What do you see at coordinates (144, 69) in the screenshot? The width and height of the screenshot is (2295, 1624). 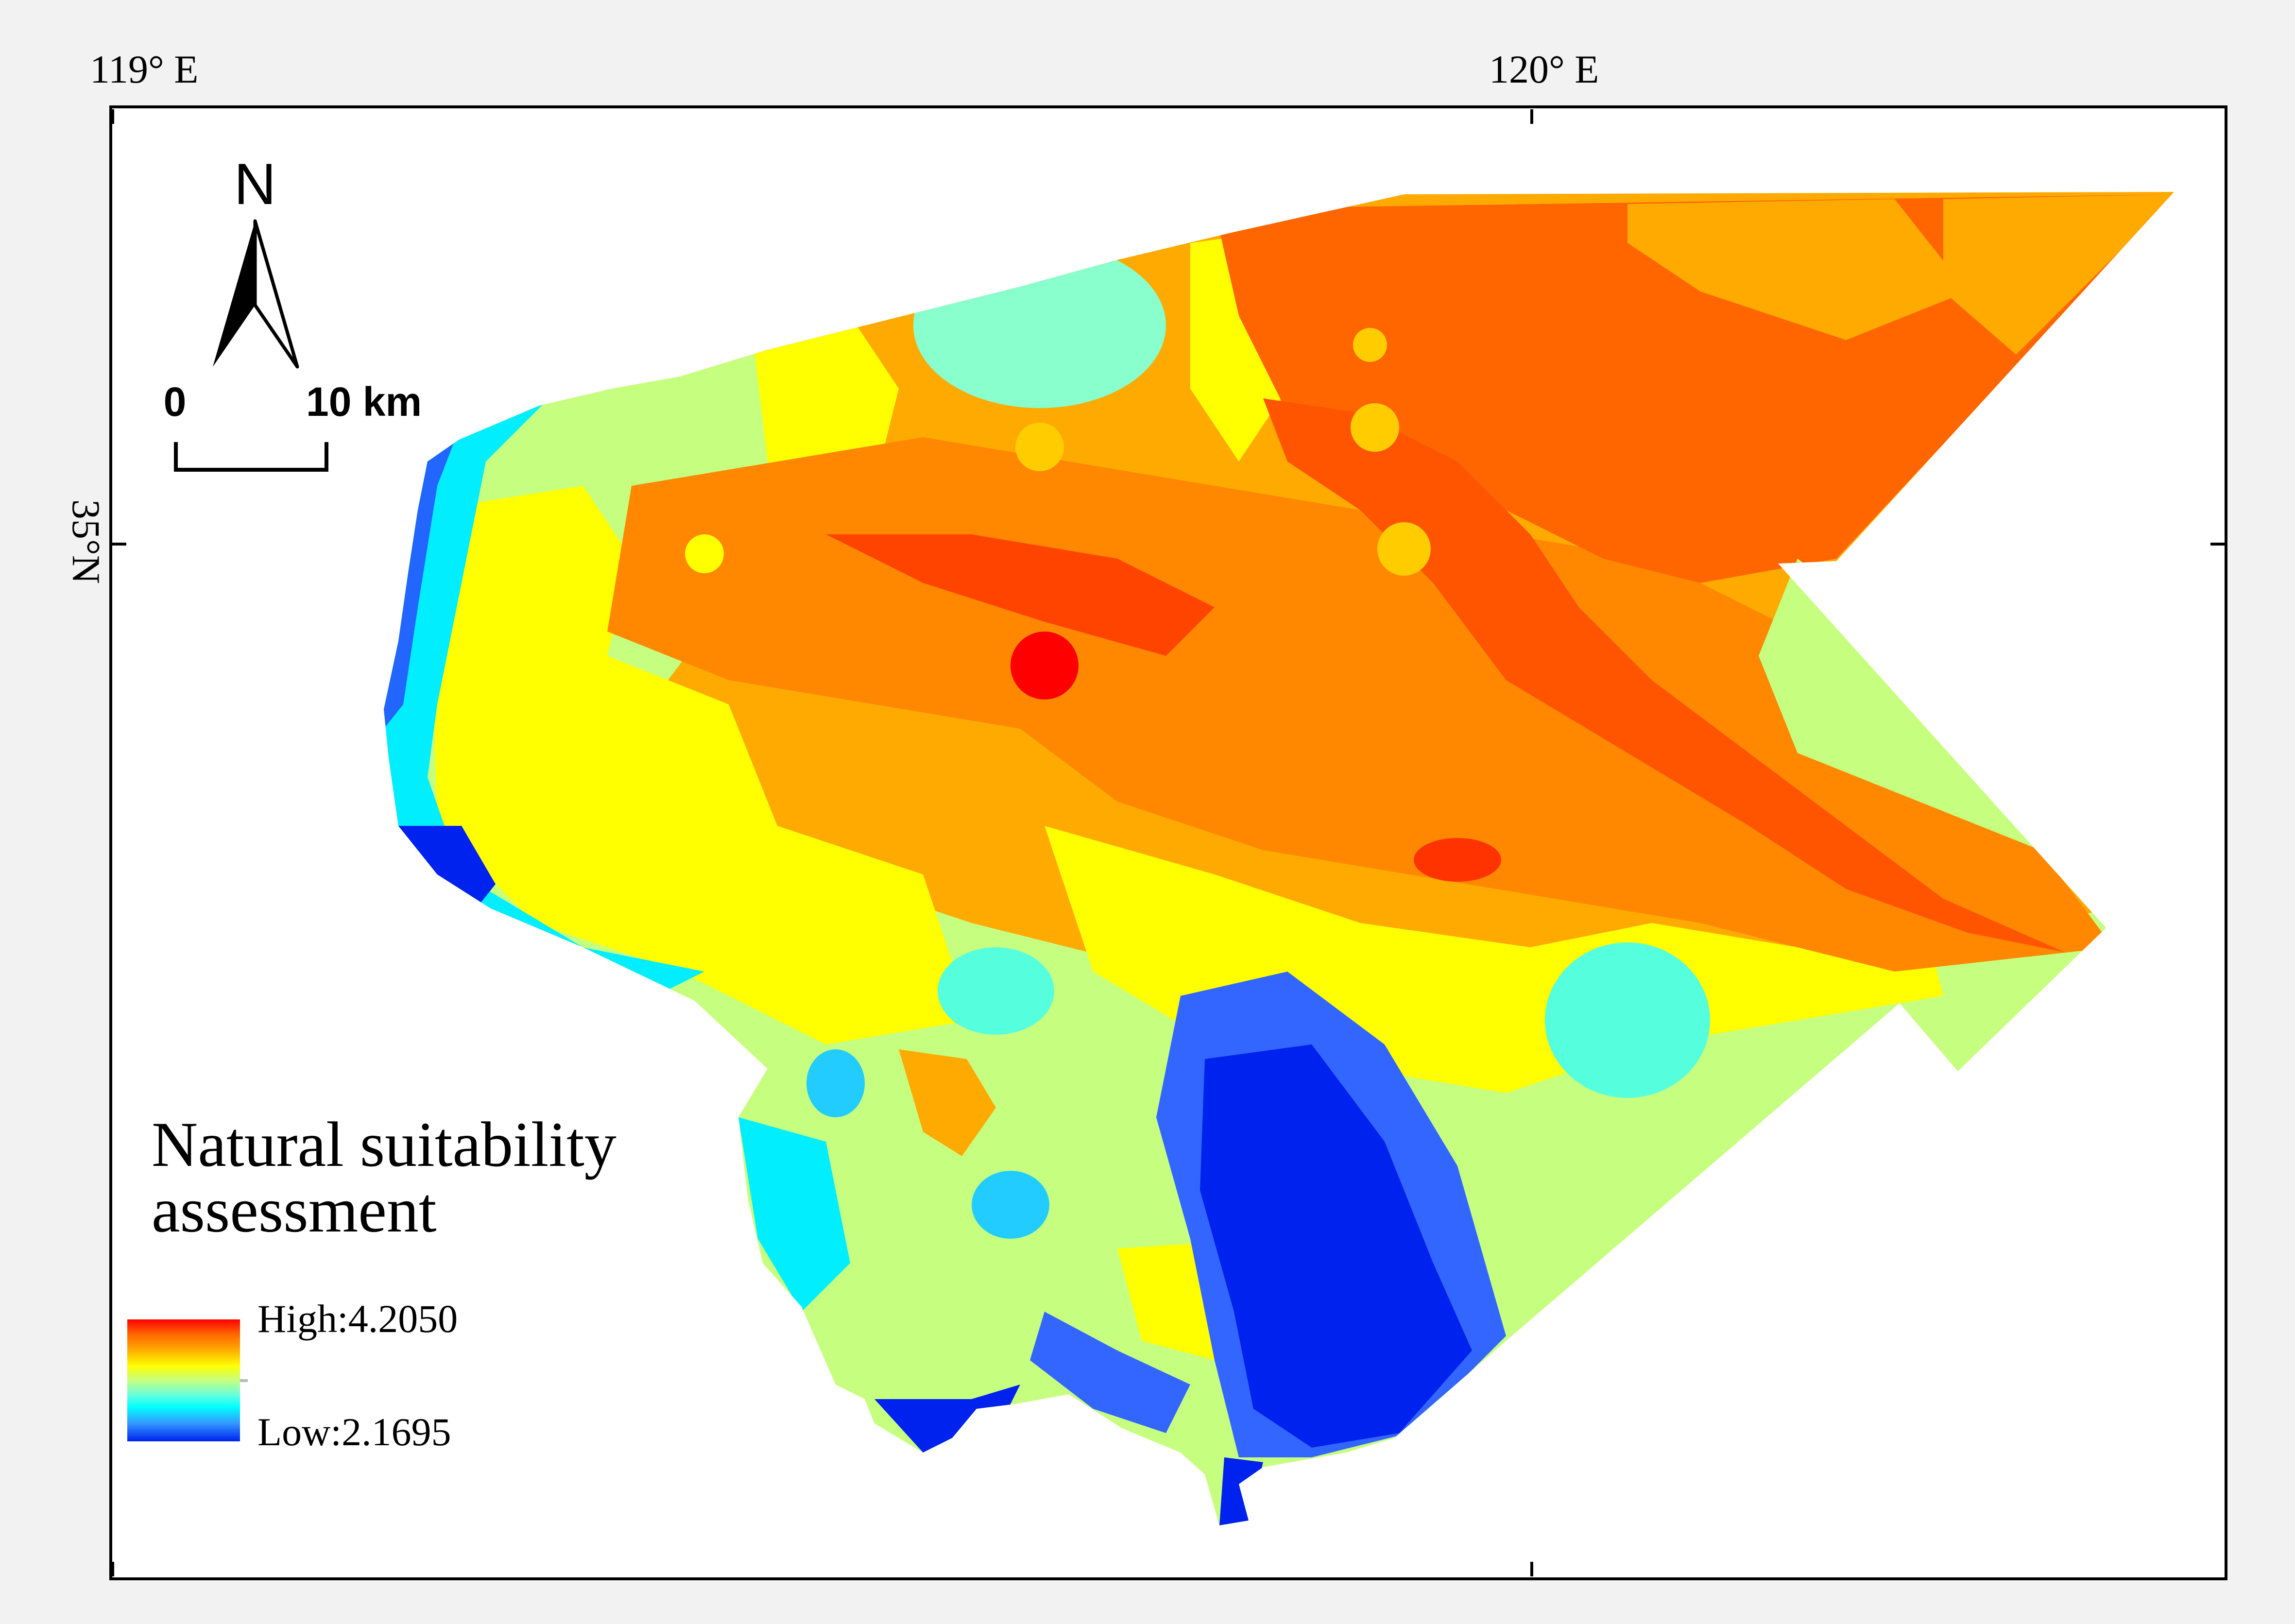 I see `longitude-label-119: 119° E` at bounding box center [144, 69].